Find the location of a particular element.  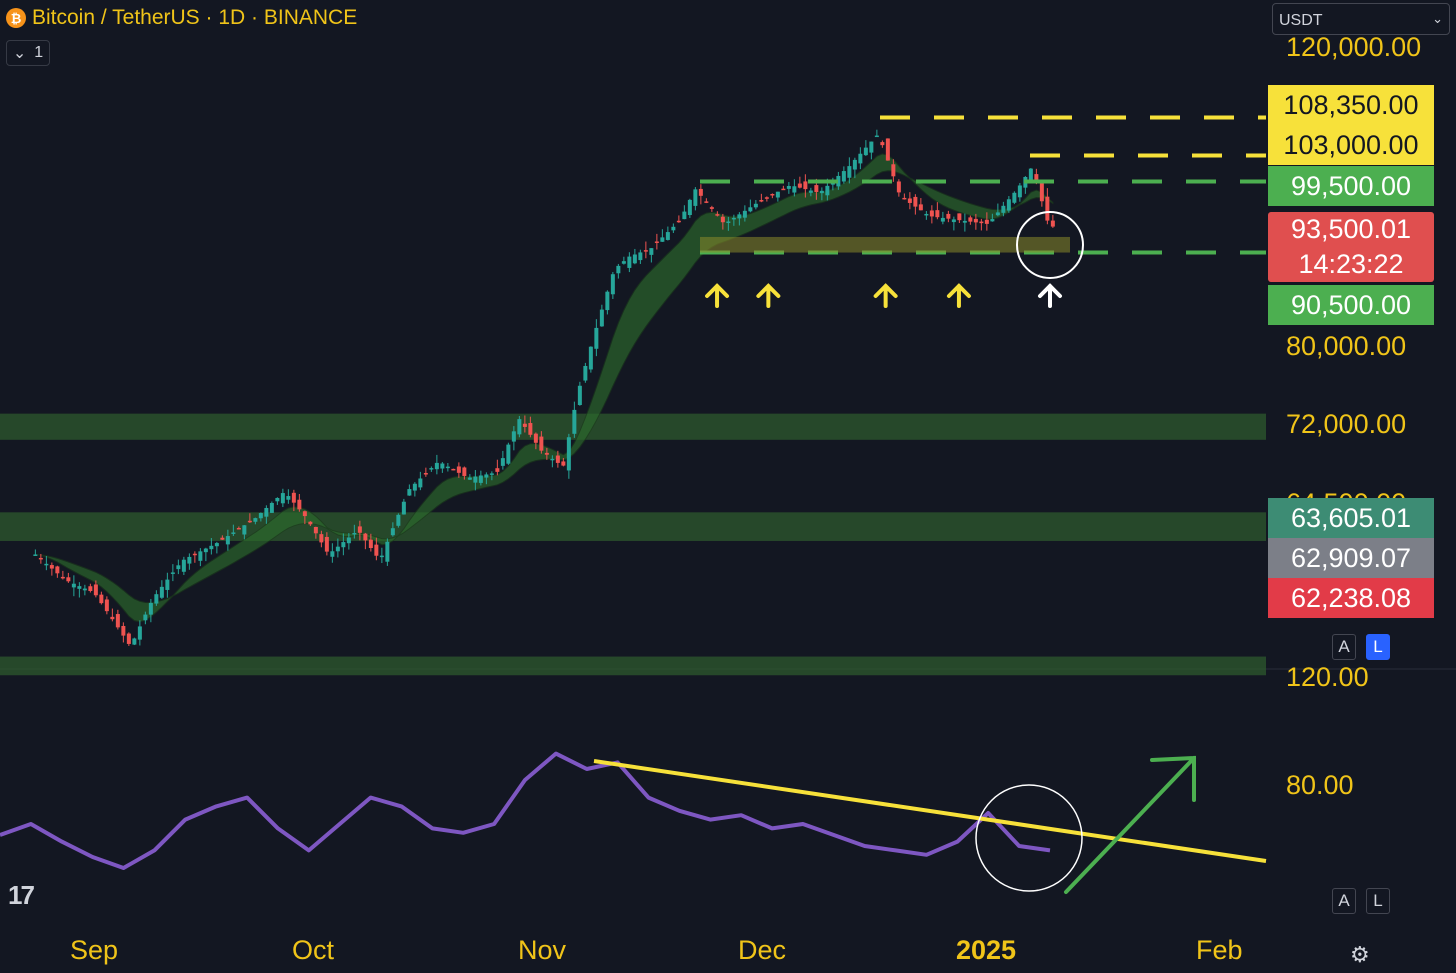

auto-scale-button: A is located at coordinates (1344, 647).